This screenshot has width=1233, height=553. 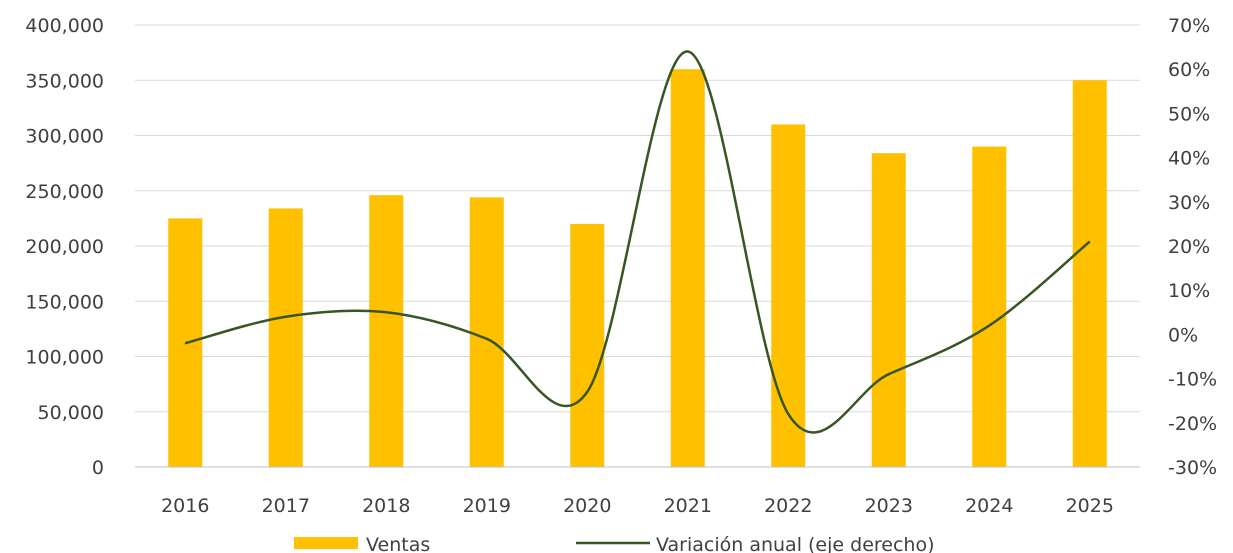 I want to click on right-tick-label: 70%, so click(x=1189, y=26).